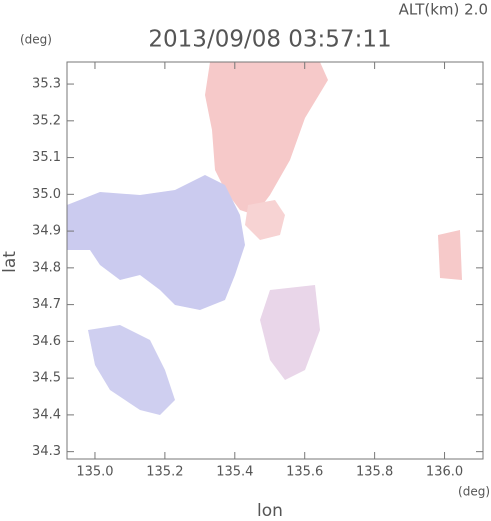  I want to click on y-tick-label: 35.3, so click(46, 84).